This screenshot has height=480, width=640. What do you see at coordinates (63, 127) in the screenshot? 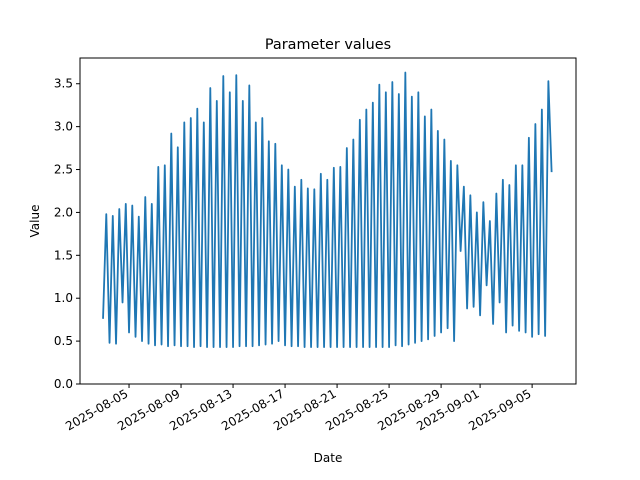
I see `y-tick-label: 3.0` at bounding box center [63, 127].